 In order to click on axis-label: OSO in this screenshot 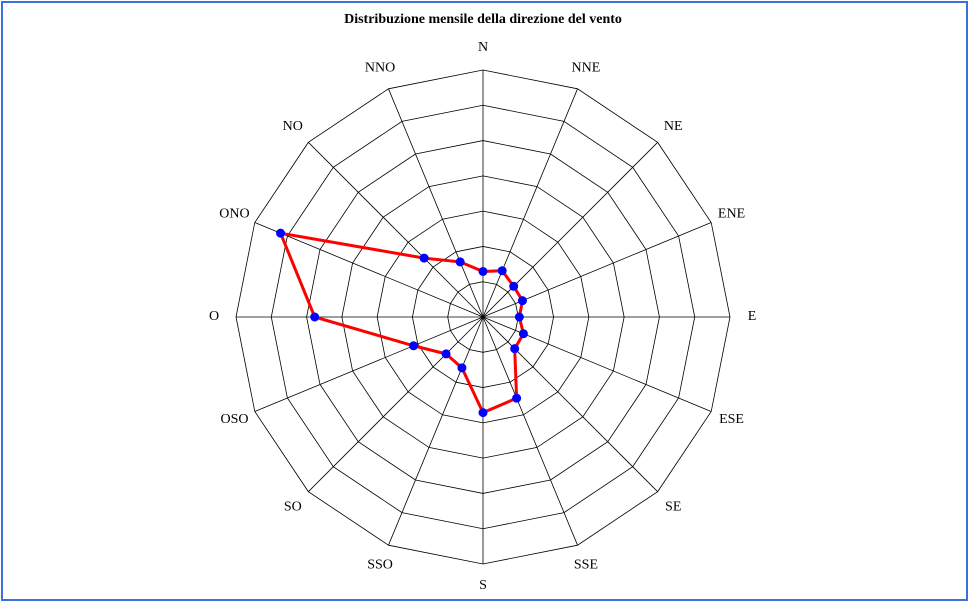, I will do `click(234, 419)`.